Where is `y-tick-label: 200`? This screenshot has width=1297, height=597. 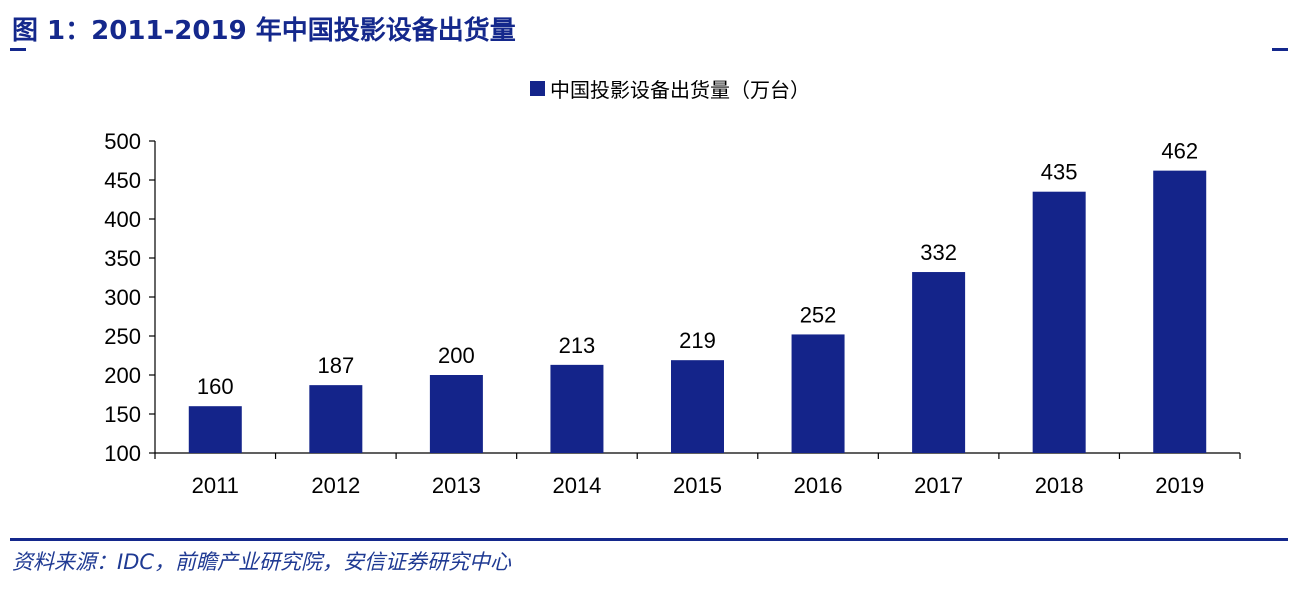 y-tick-label: 200 is located at coordinates (122, 375).